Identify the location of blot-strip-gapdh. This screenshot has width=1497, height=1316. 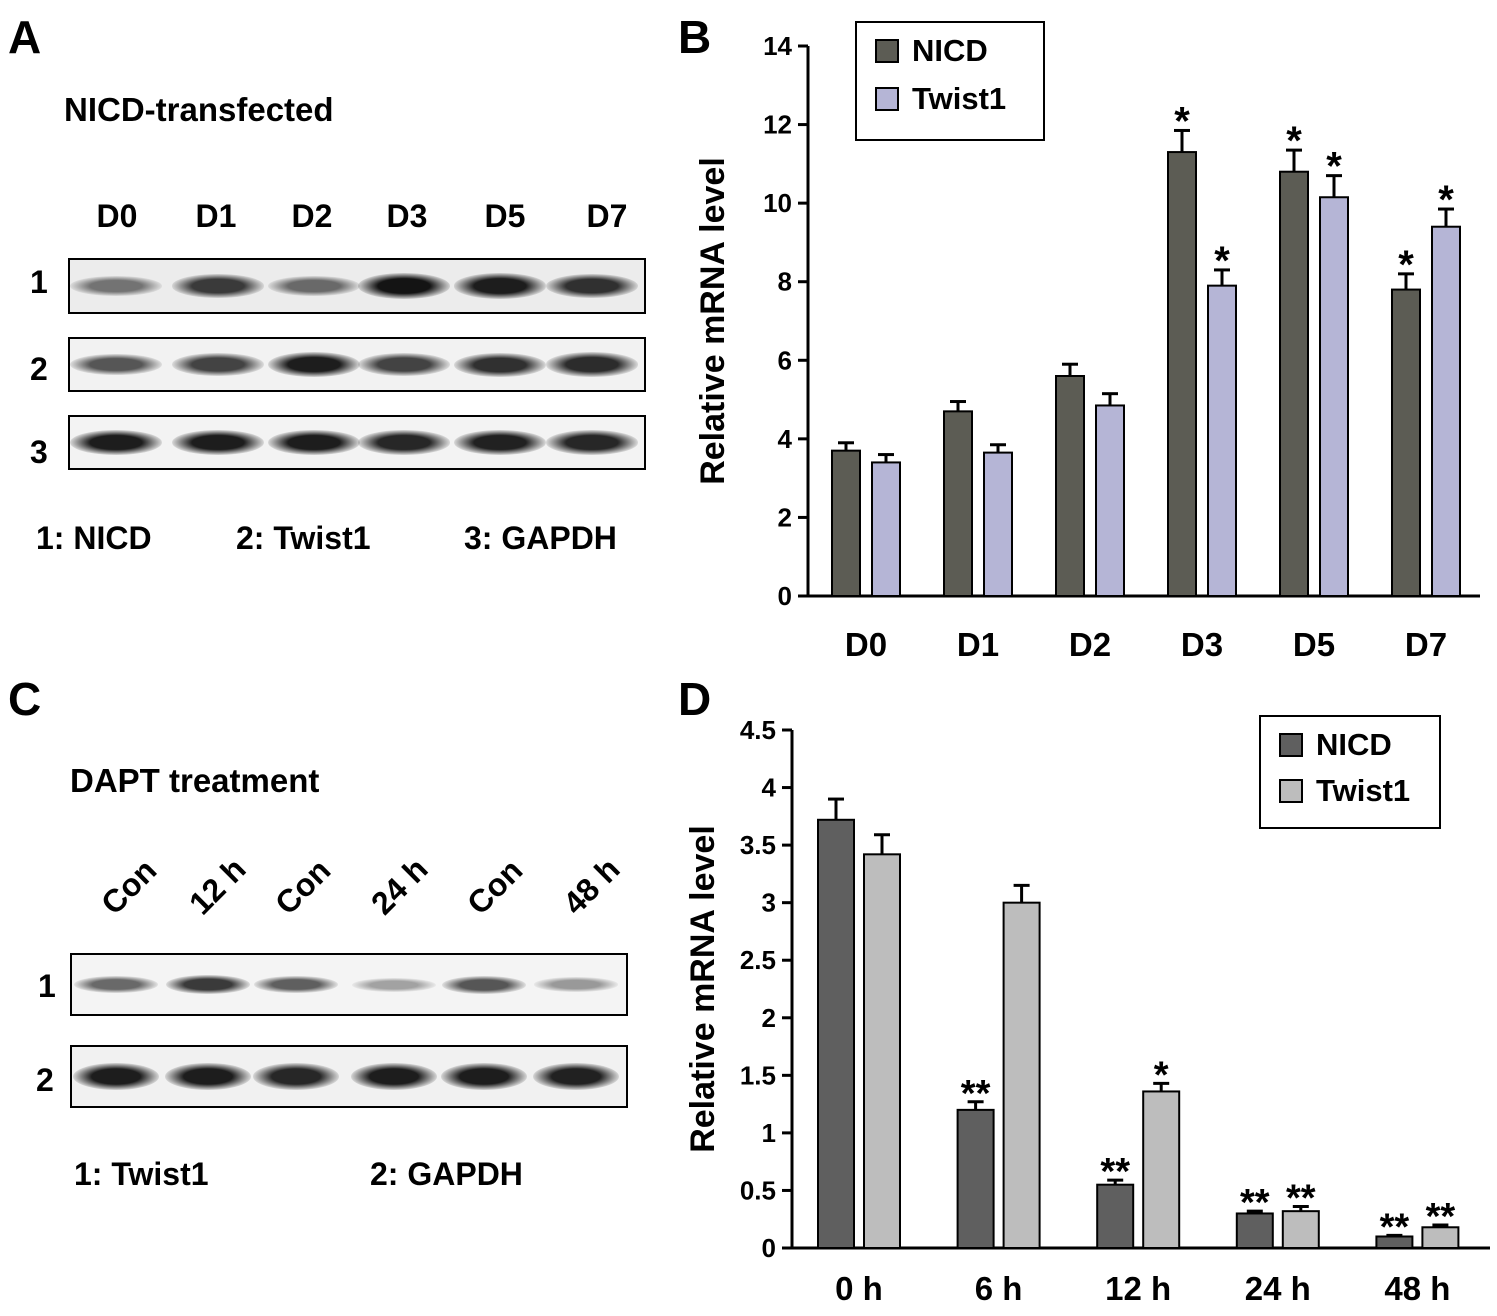
(357, 442).